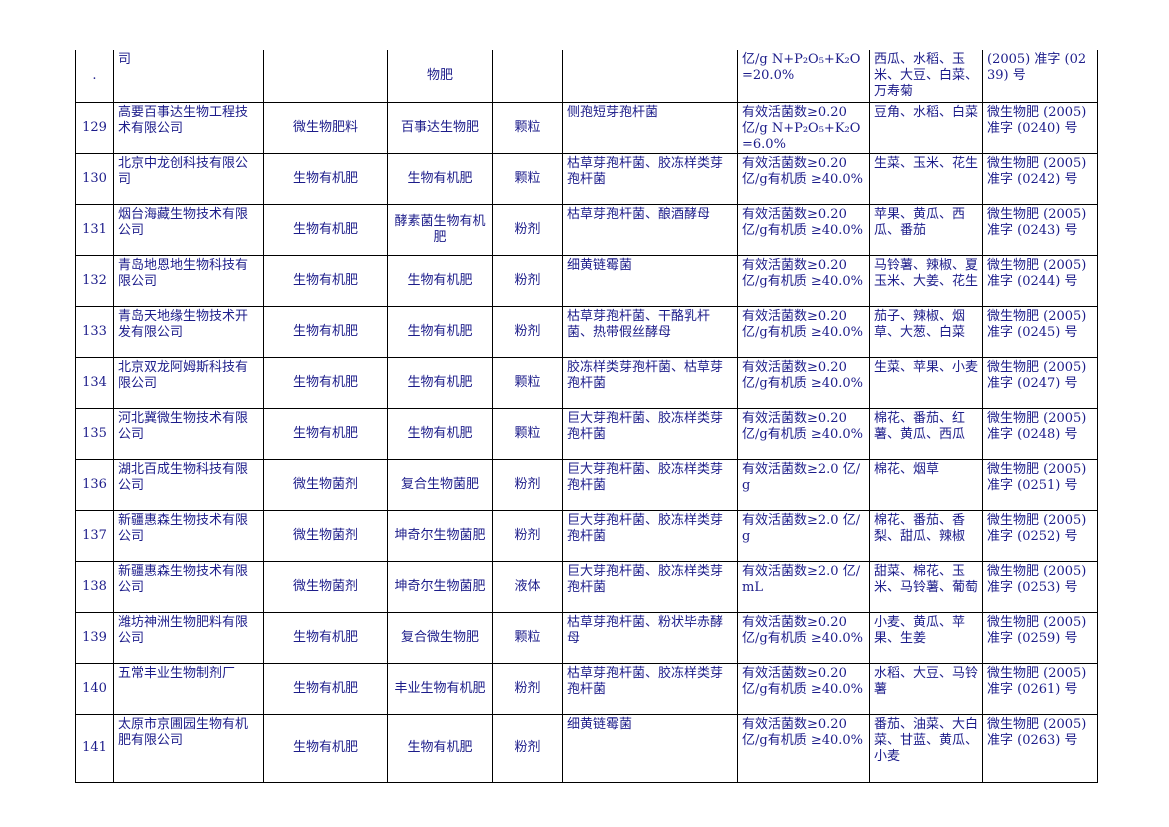 The height and width of the screenshot is (827, 1169). What do you see at coordinates (926, 535) in the screenshot?
I see `cell-crops: 棉花、番茄、香梨、甜瓜、辣椒` at bounding box center [926, 535].